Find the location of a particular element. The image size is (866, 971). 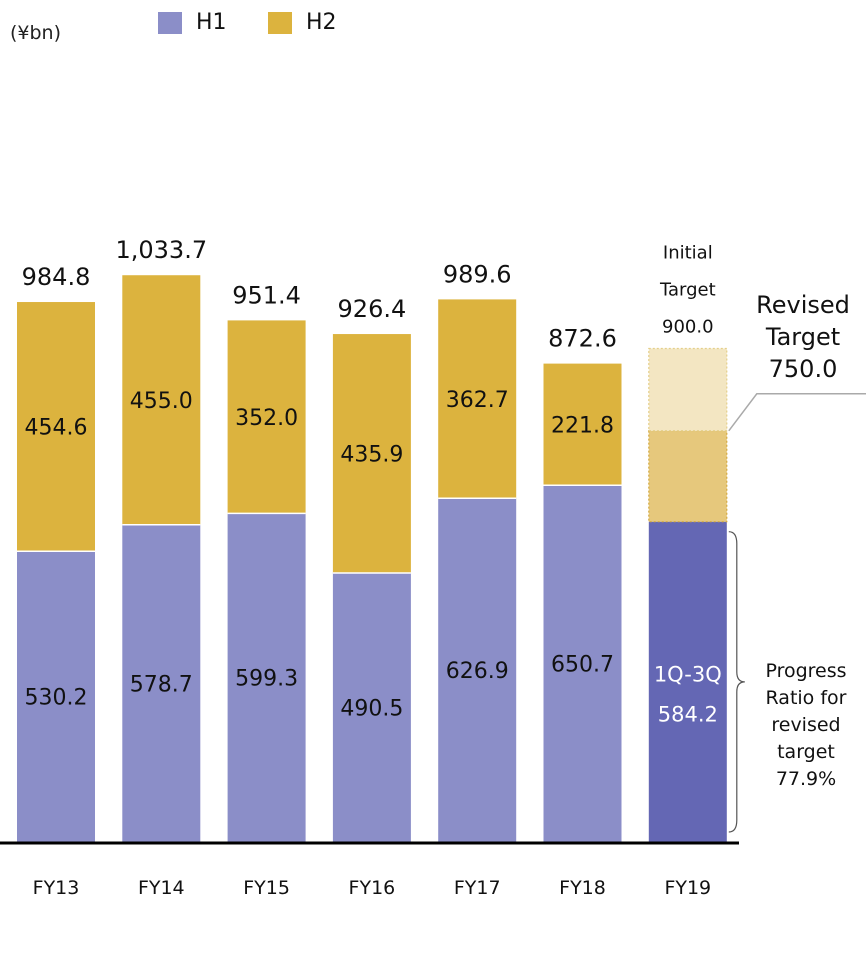

label-revised-target-line2: Target is located at coordinates (802, 337).